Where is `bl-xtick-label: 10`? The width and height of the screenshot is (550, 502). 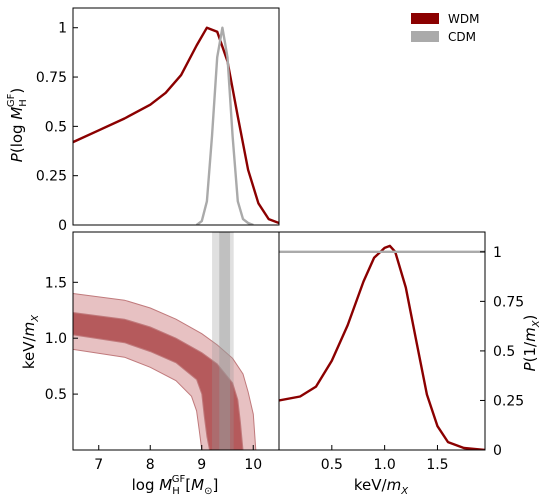
bl-xtick-label: 10 is located at coordinates (253, 465).